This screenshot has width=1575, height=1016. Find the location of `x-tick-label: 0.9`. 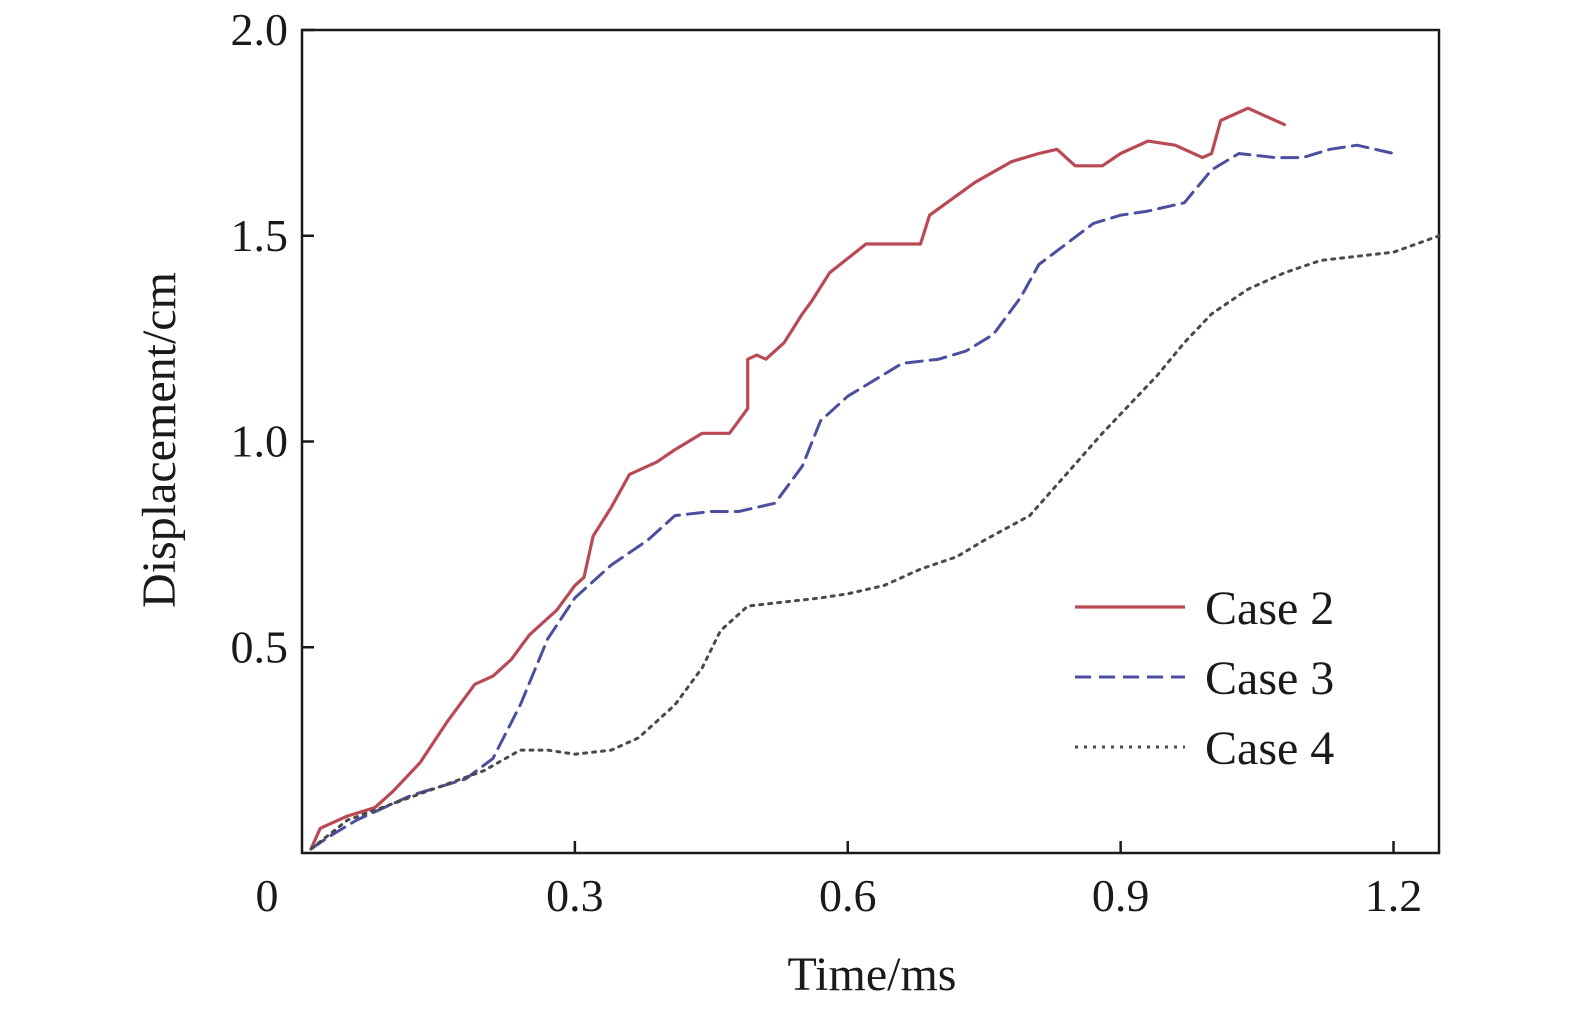

x-tick-label: 0.9 is located at coordinates (1121, 895).